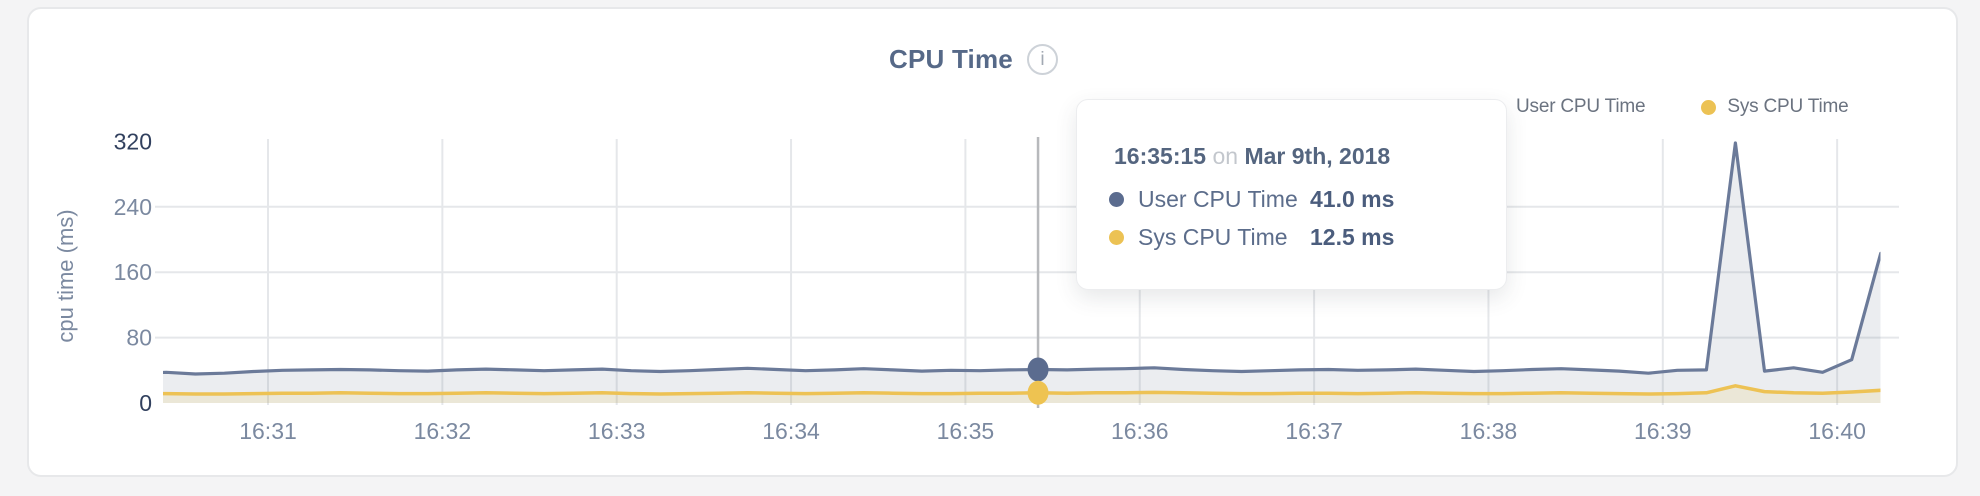  What do you see at coordinates (1317, 156) in the screenshot?
I see `tooltip-date: Mar 9th, 2018` at bounding box center [1317, 156].